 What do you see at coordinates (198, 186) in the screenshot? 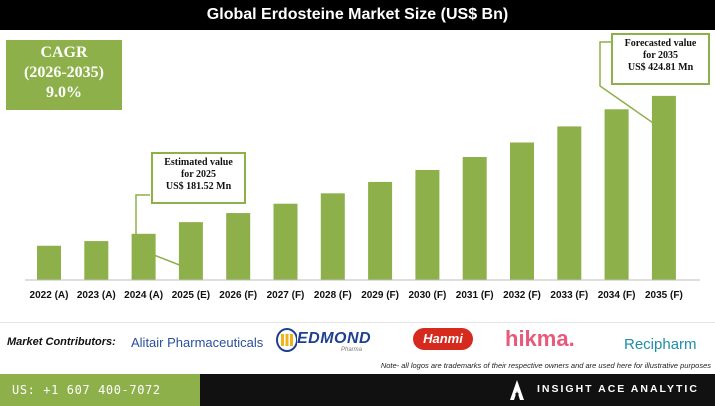
I see `callout-estimated-line3: US$ 181.52 Mn` at bounding box center [198, 186].